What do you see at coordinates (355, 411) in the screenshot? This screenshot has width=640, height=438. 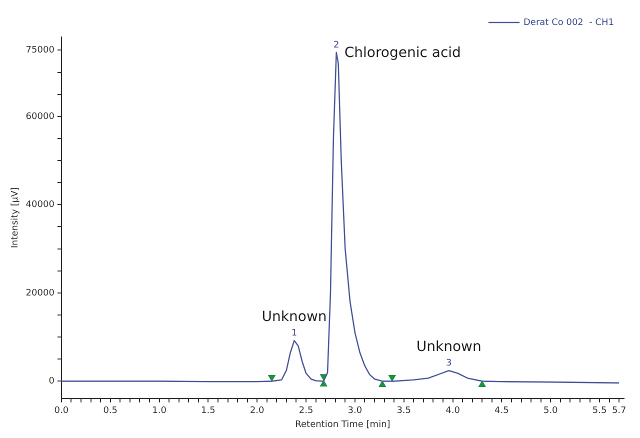 I see `x-tick-label: 3.0` at bounding box center [355, 411].